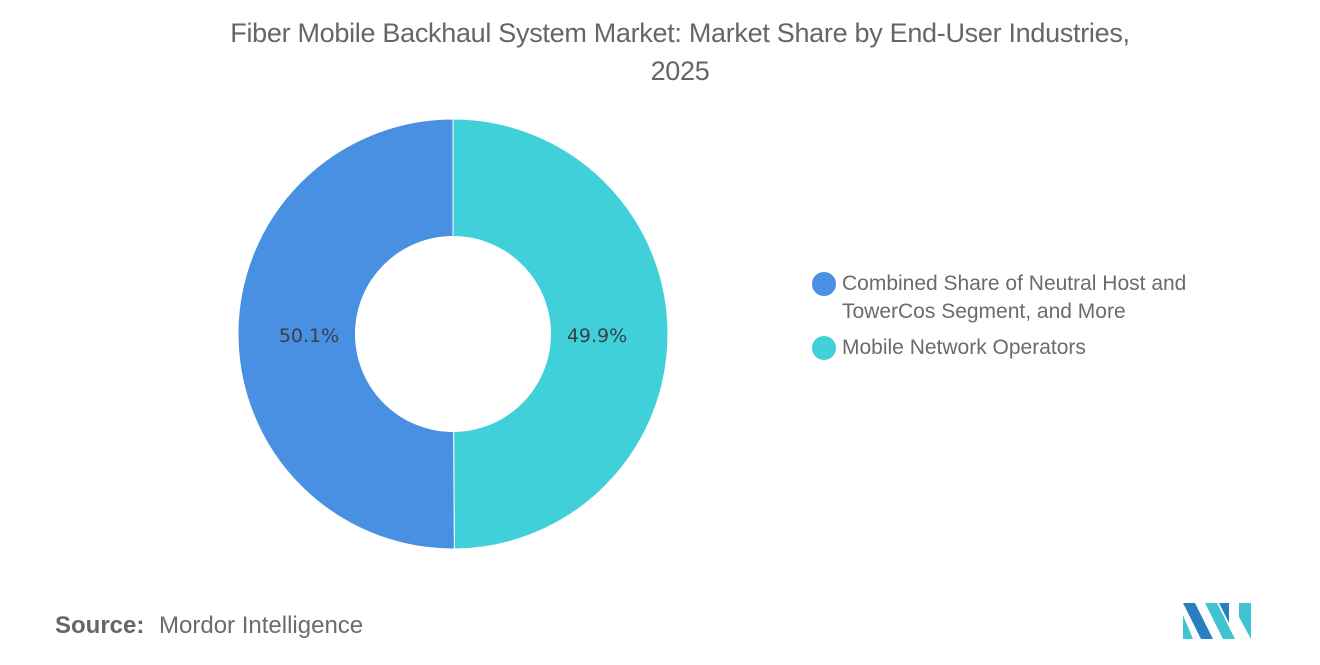 This screenshot has height=665, width=1320. I want to click on slice-neutral-host, so click(346, 334).